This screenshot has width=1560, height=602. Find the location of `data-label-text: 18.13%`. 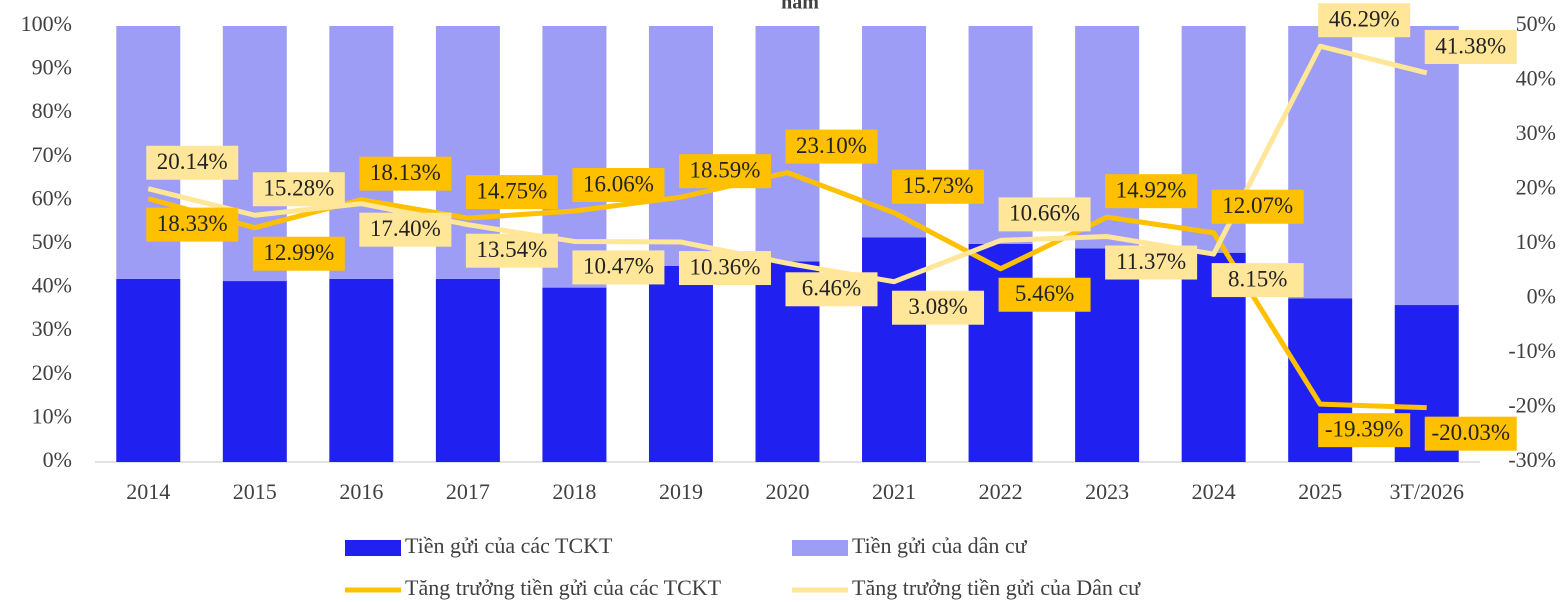

data-label-text: 18.13% is located at coordinates (405, 172).